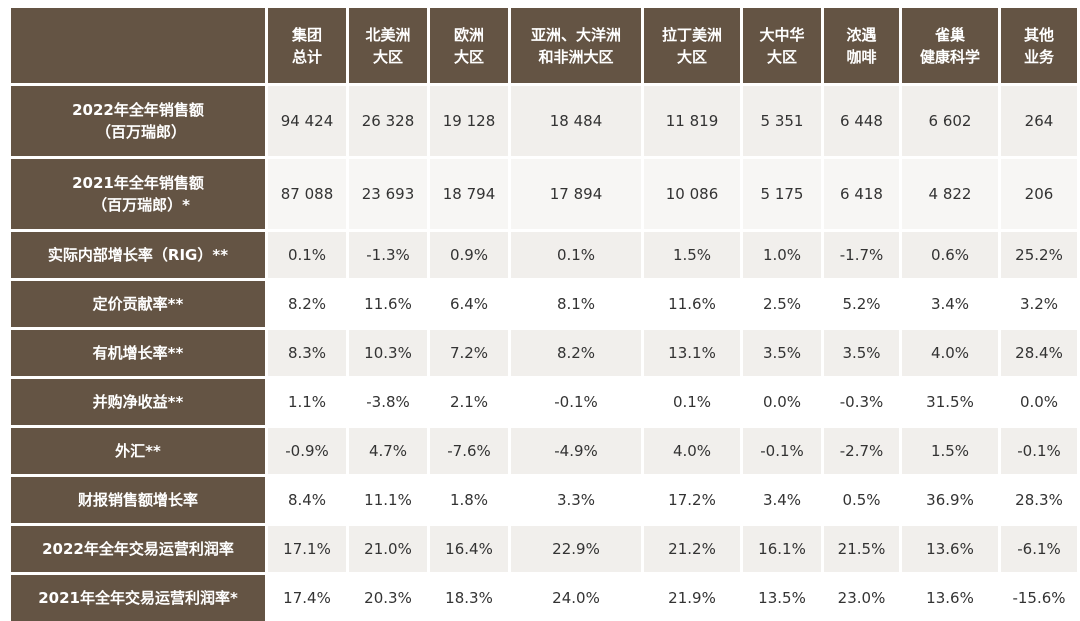 The width and height of the screenshot is (1080, 621). What do you see at coordinates (388, 351) in the screenshot?
I see `table-cell: 10.3%` at bounding box center [388, 351].